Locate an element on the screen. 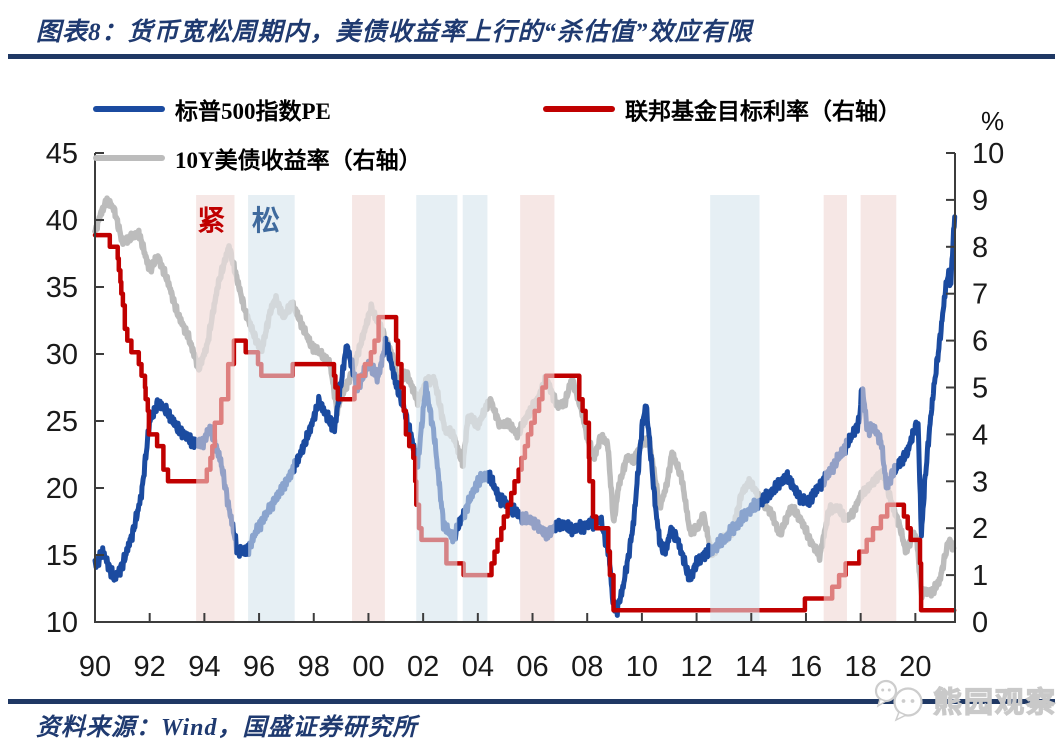 This screenshot has height=747, width=1063. watermark: 熊园观察 is located at coordinates (964, 700).